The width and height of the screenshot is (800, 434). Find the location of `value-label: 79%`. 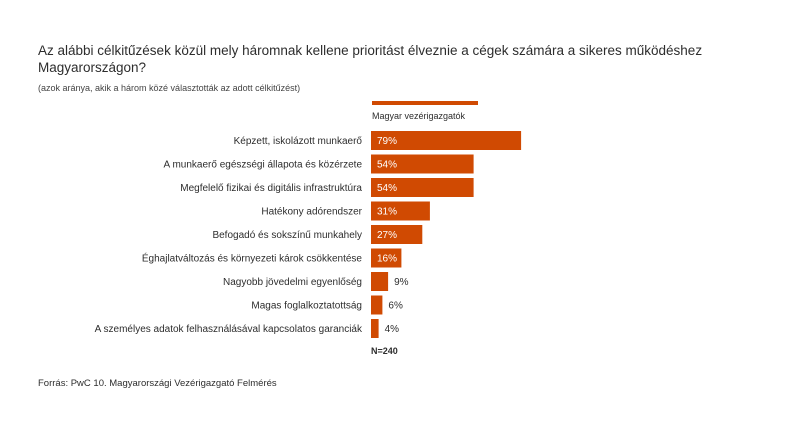

value-label: 79% is located at coordinates (387, 141).